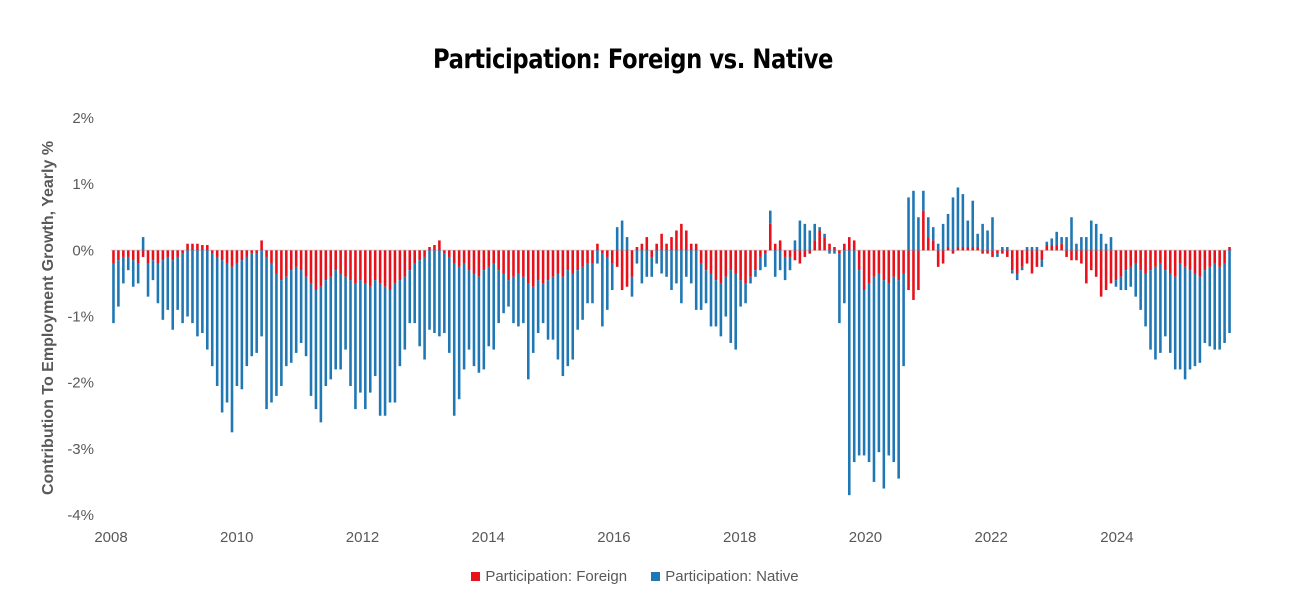  What do you see at coordinates (110, 537) in the screenshot?
I see `x-tick-label: 2008` at bounding box center [110, 537].